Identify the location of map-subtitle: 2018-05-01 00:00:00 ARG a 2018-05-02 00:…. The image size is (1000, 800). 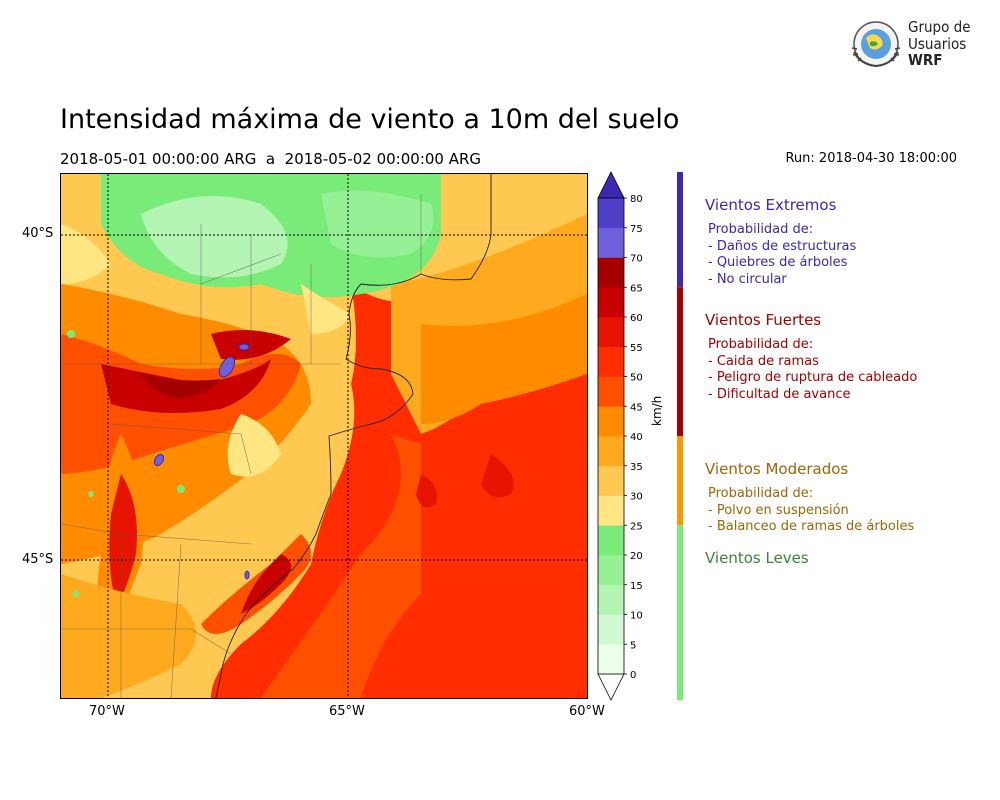
(271, 159).